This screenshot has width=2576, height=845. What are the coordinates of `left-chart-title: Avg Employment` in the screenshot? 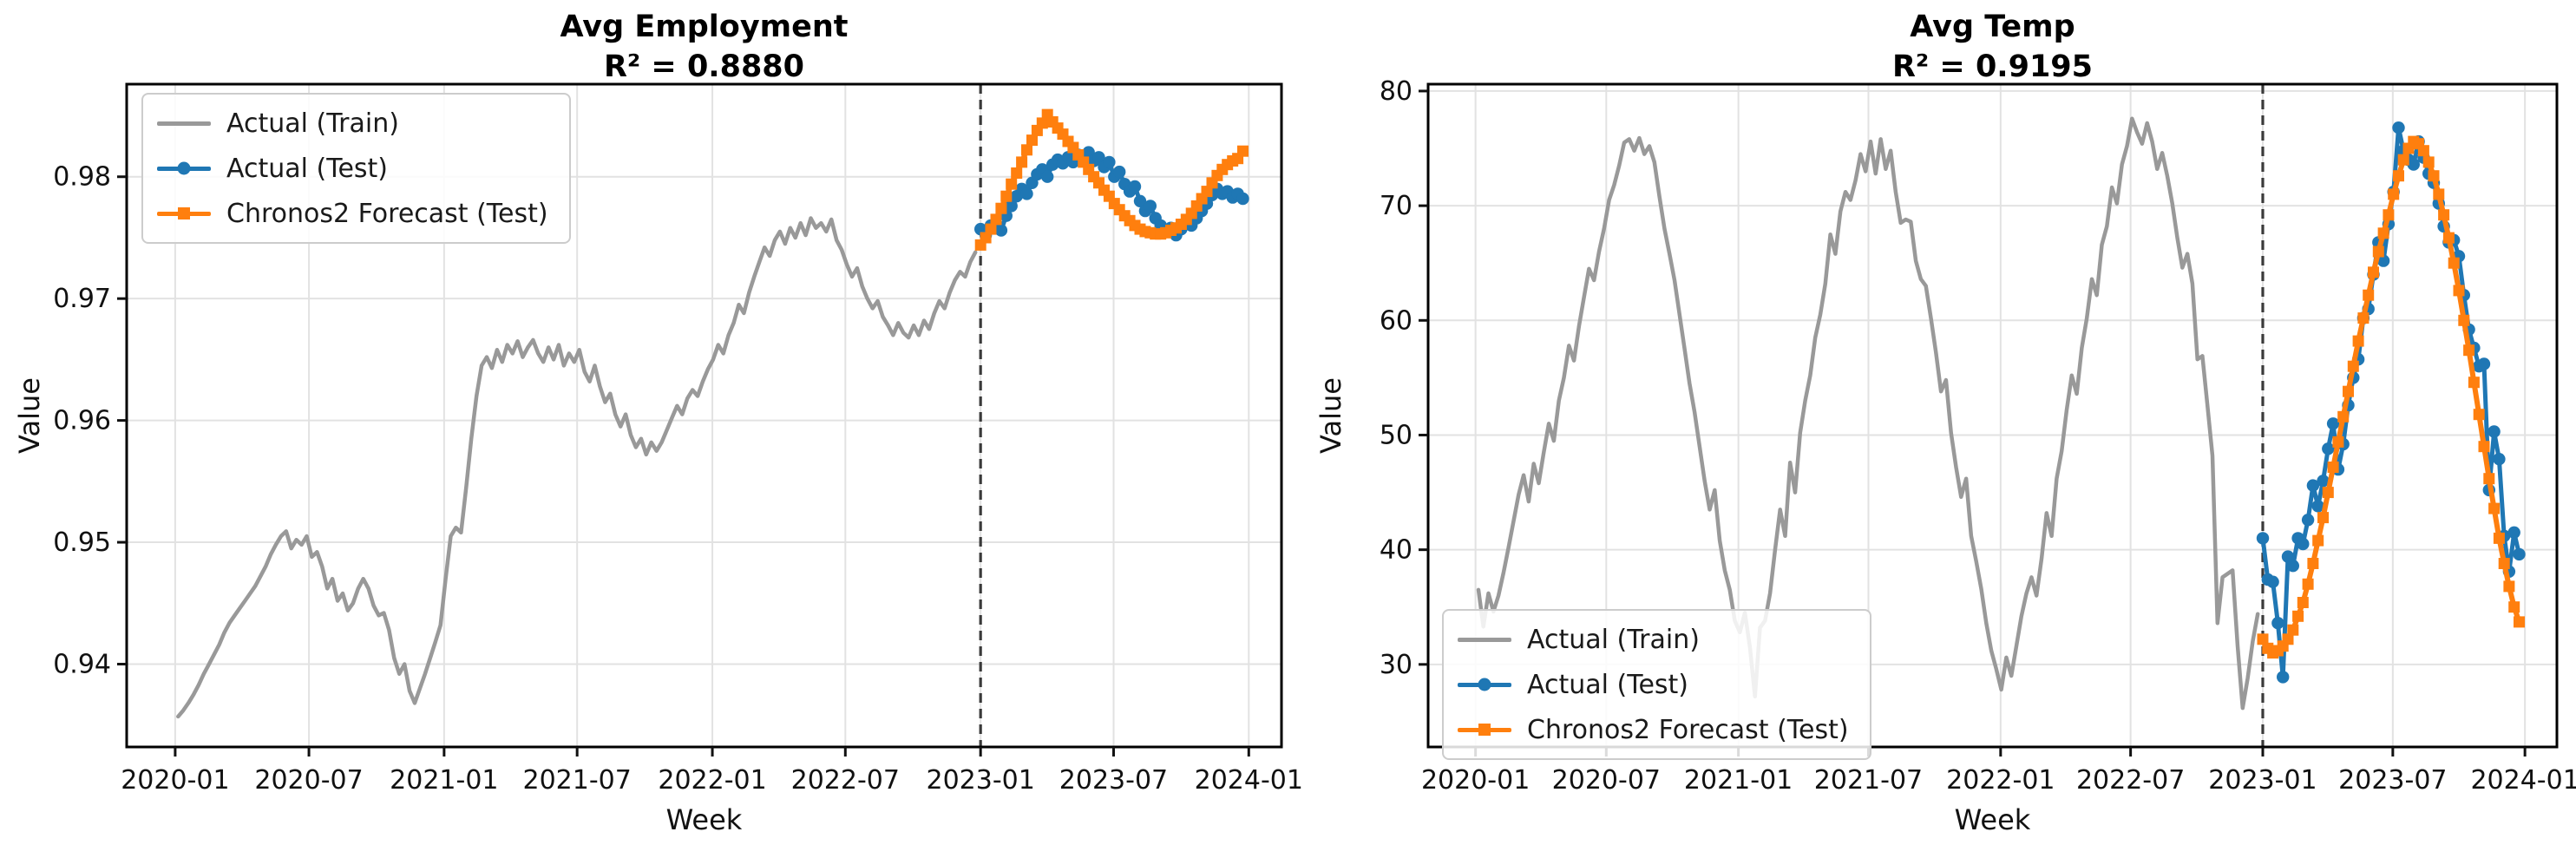 It's located at (704, 27).